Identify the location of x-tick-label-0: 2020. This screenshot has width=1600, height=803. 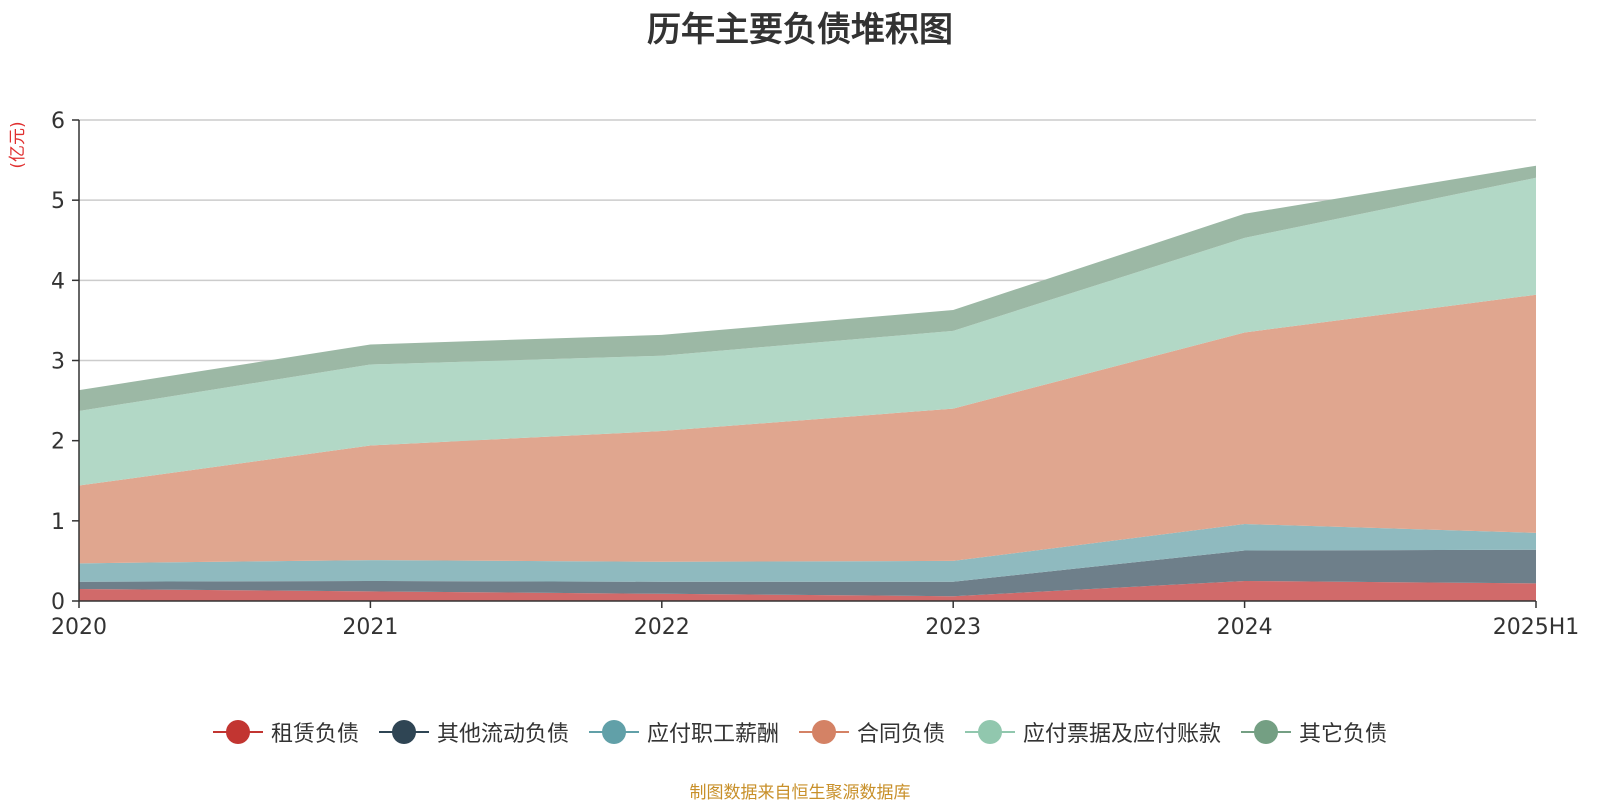
(79, 627).